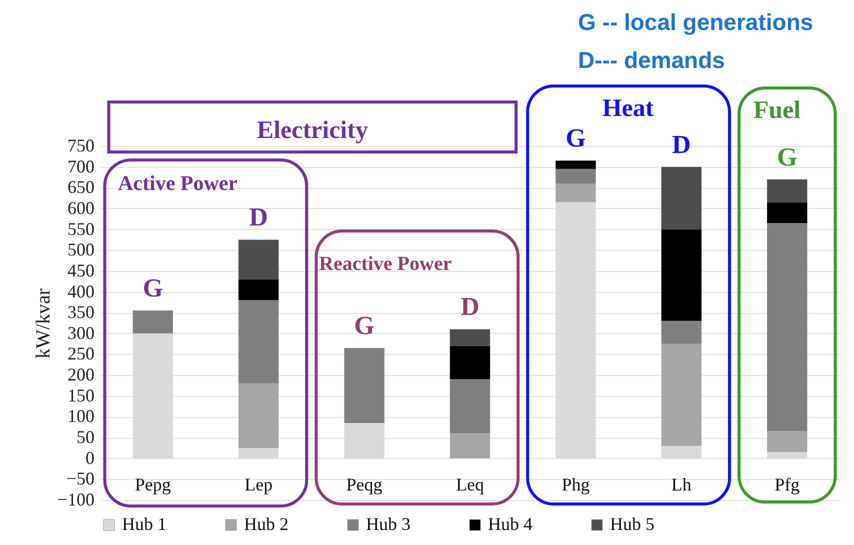 The image size is (854, 545). I want to click on y-tick-label: 350, so click(81, 312).